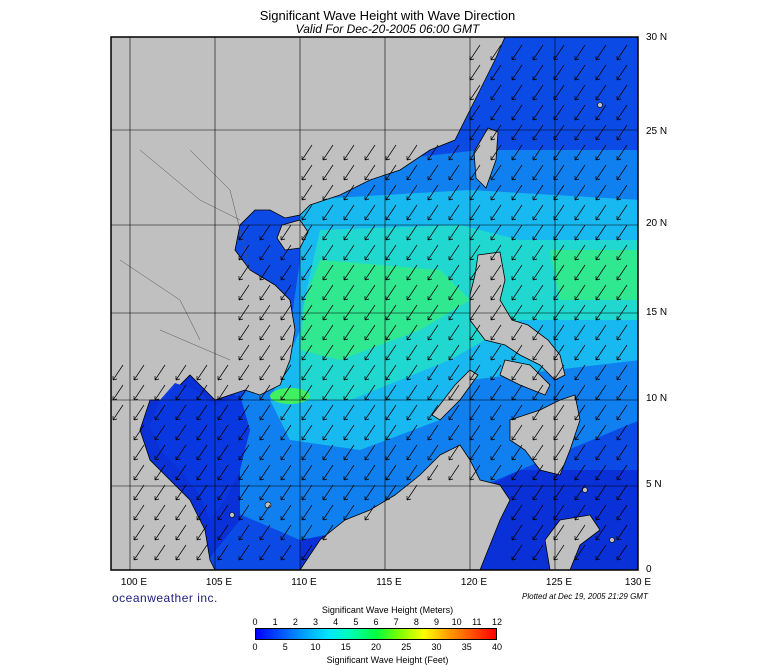 This screenshot has height=665, width=775. I want to click on colorbar-meter-tick: 4, so click(336, 622).